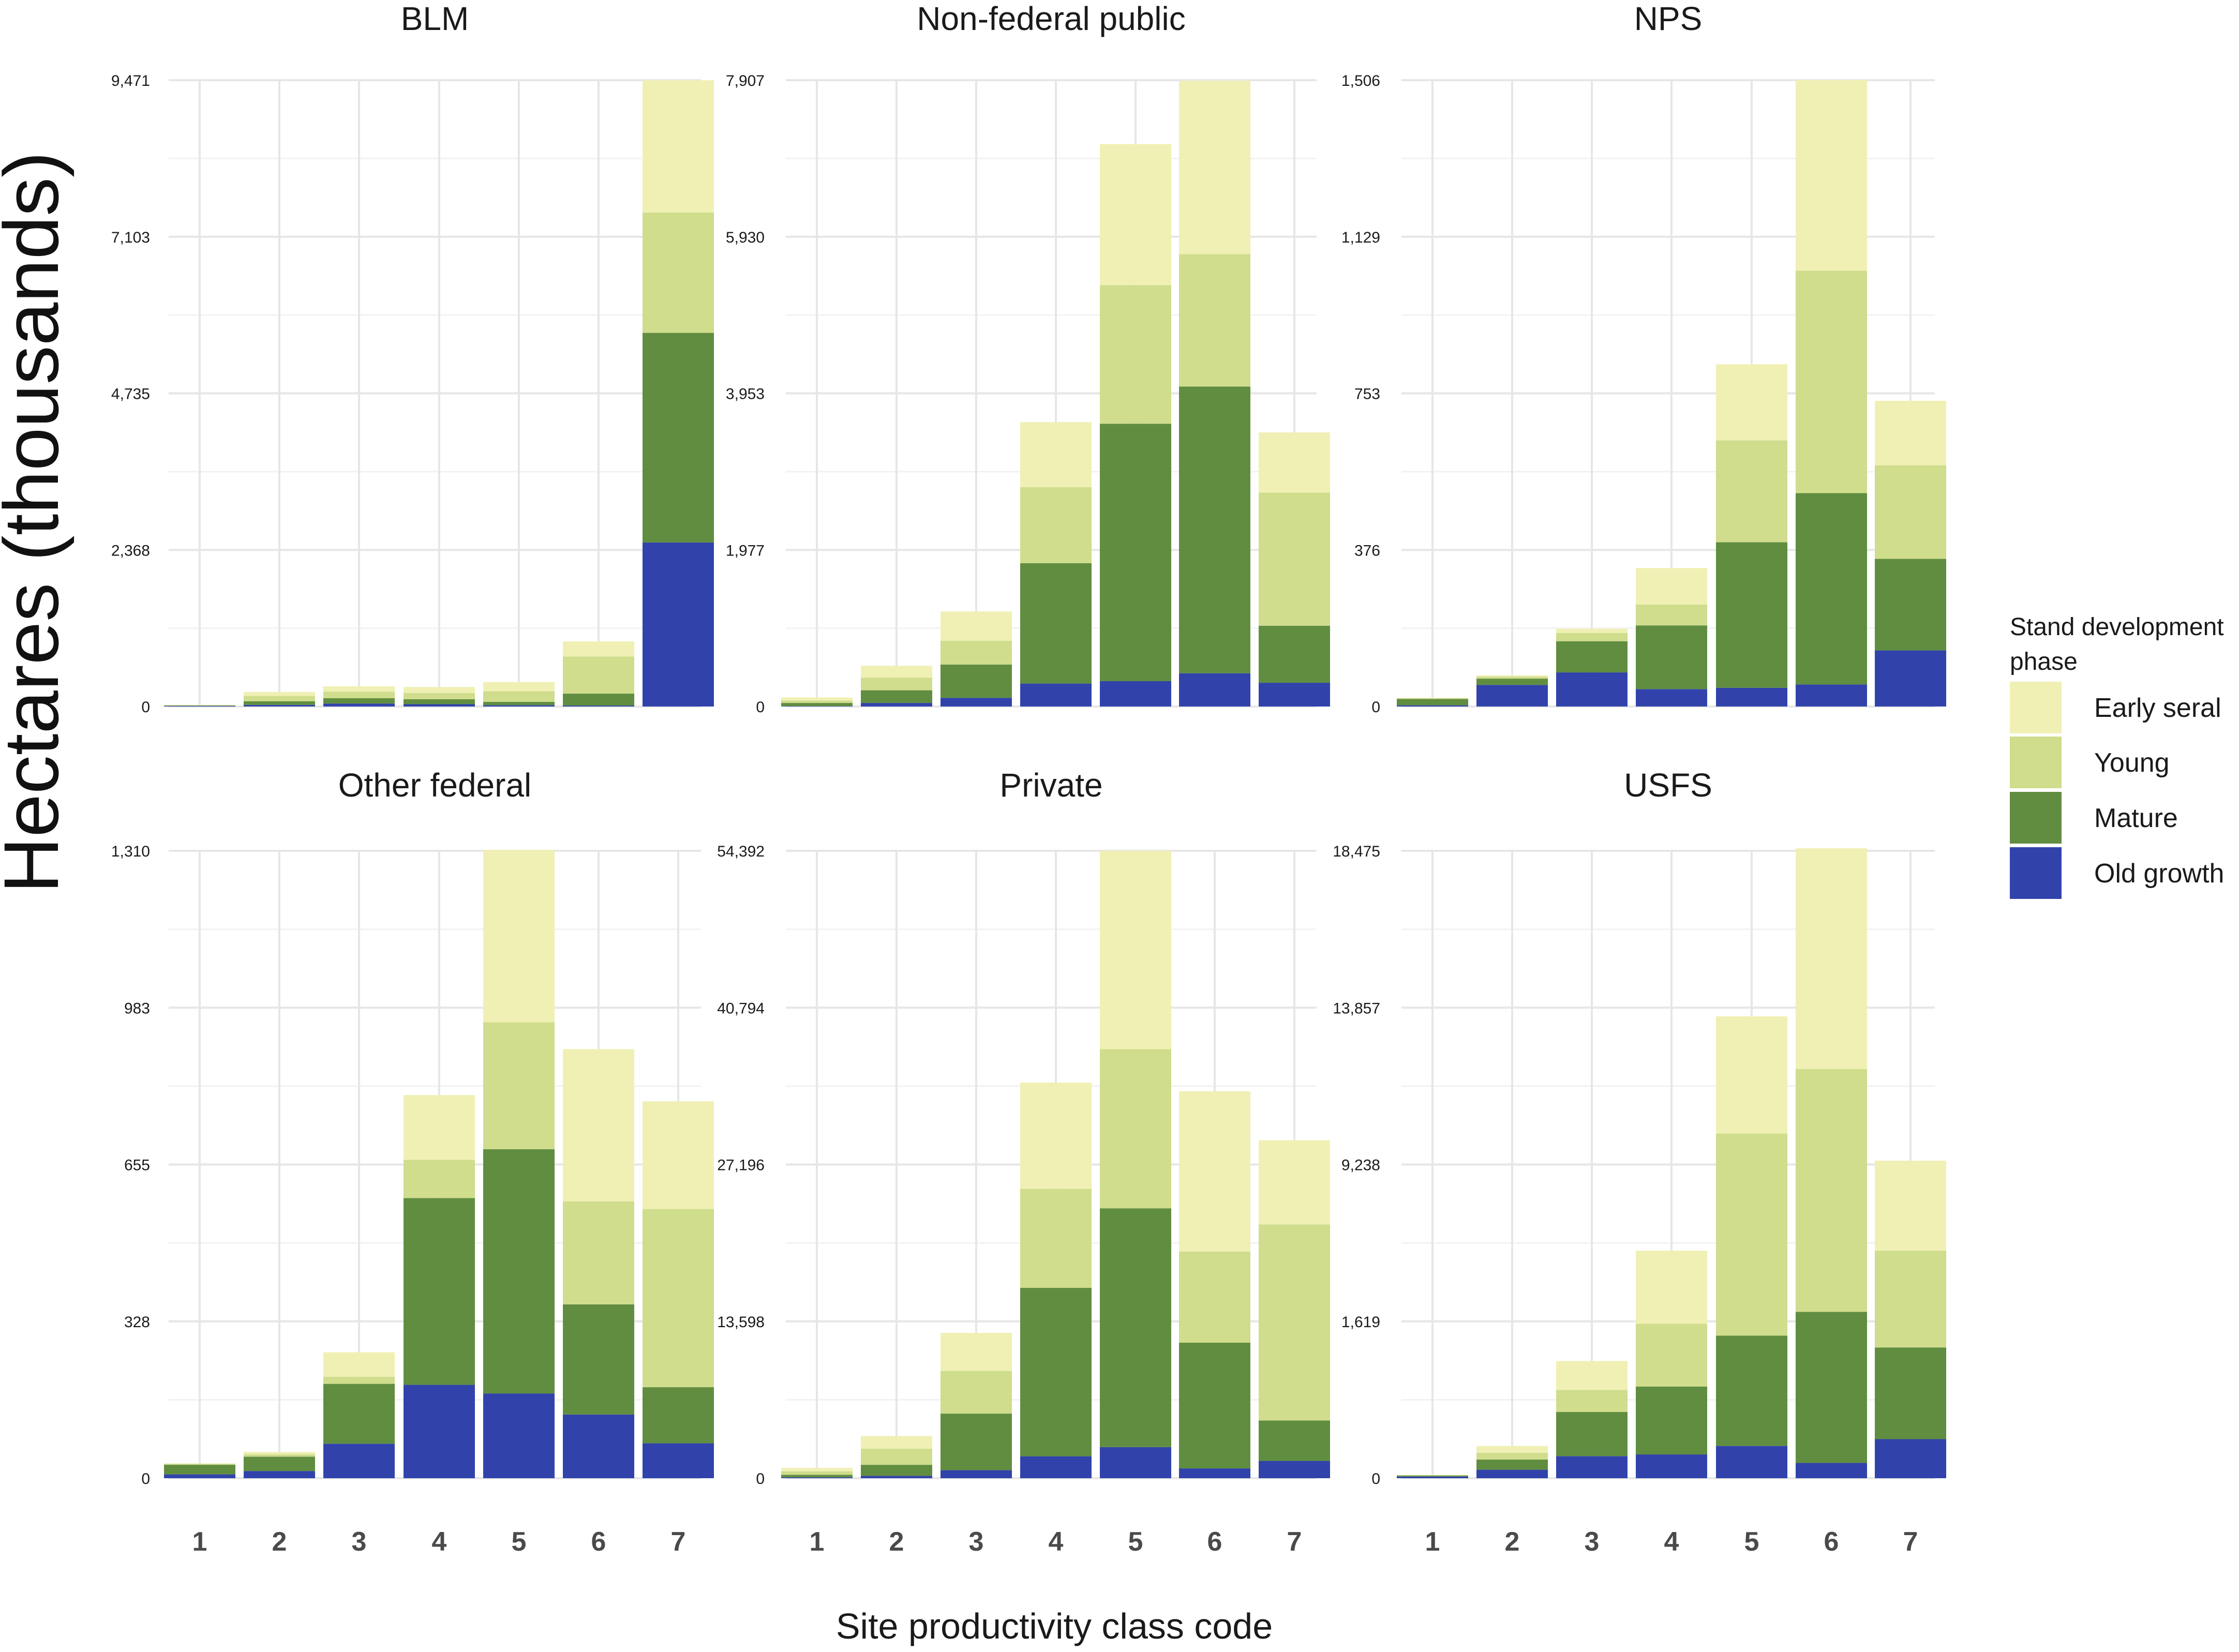  I want to click on bar-usfs-7-old-growth, so click(1911, 1459).